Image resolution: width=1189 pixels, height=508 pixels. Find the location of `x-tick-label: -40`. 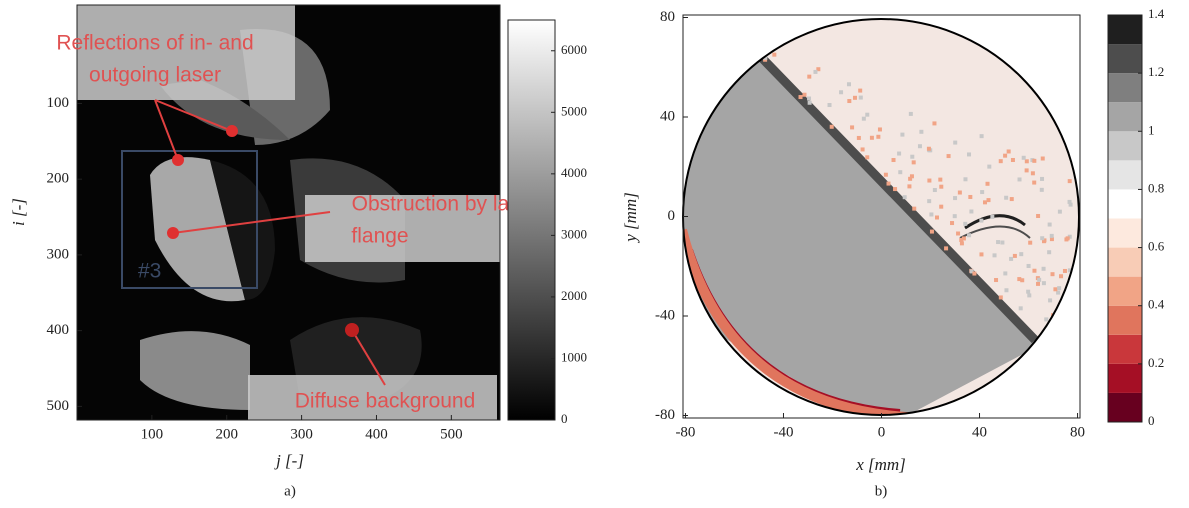

x-tick-label: -40 is located at coordinates (783, 432).